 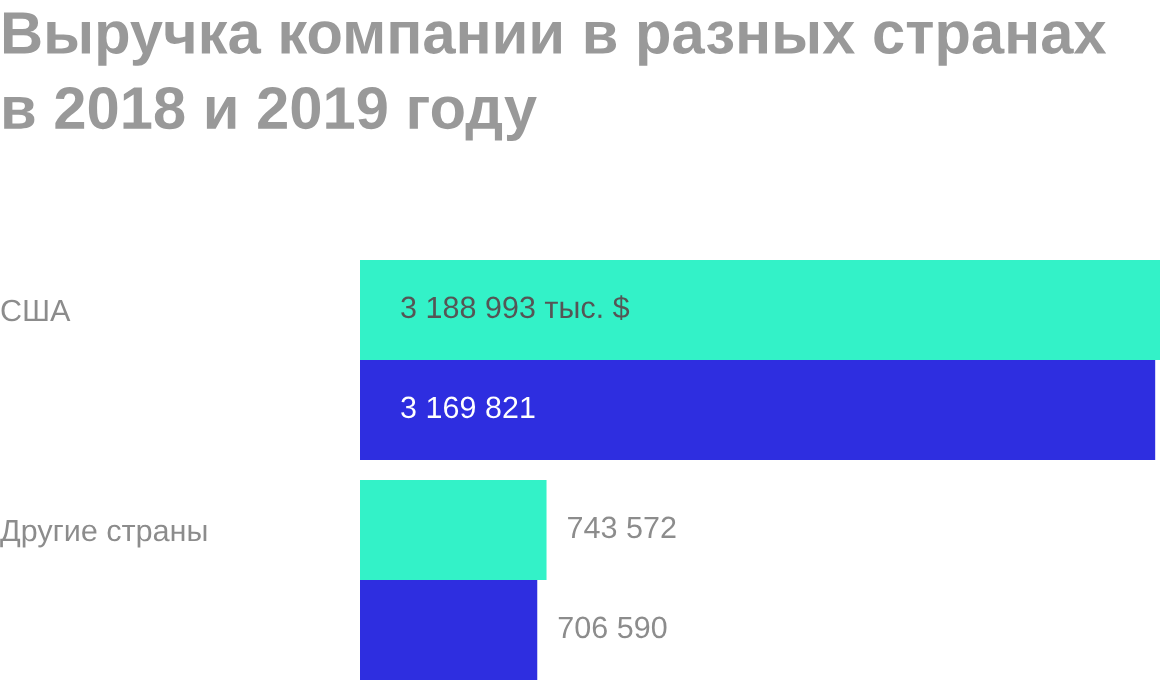 I want to click on data-label: 706 590, so click(x=612, y=627).